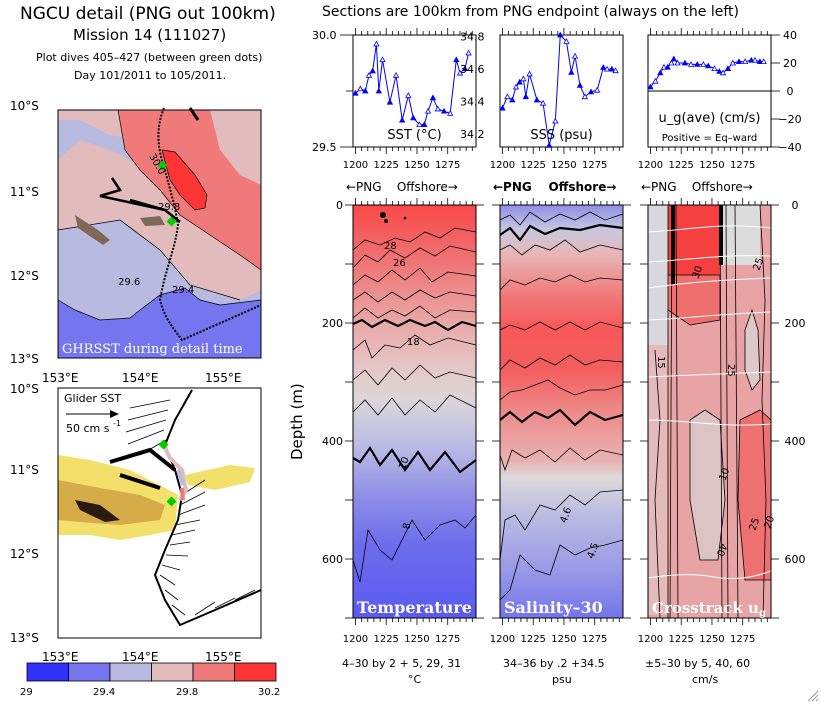 The image size is (821, 704). Describe the element at coordinates (402, 187) in the screenshot. I see `offshore-caption: ←PNG Offshore→` at that location.